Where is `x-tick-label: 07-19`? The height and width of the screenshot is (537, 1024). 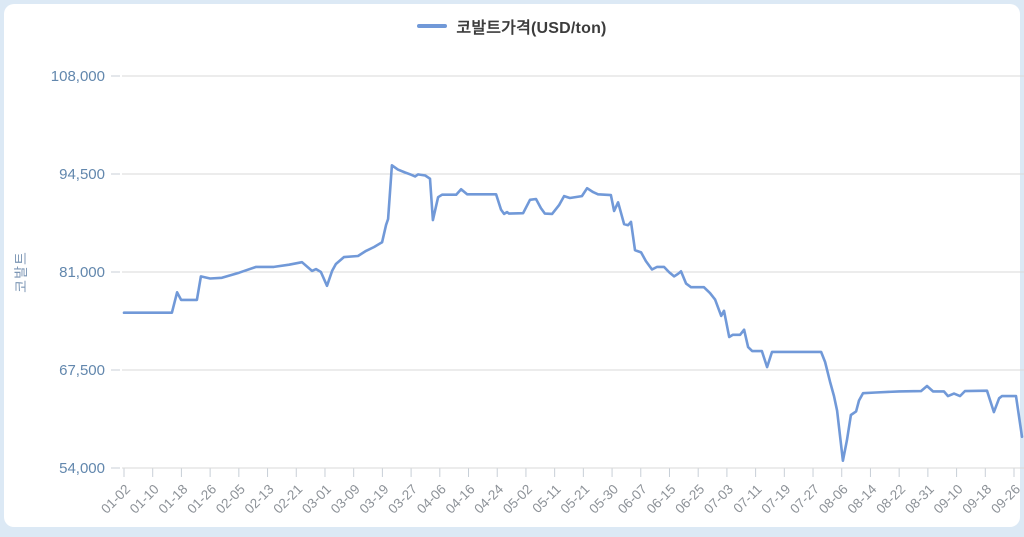
x-tick-label: 07-19 is located at coordinates (775, 499).